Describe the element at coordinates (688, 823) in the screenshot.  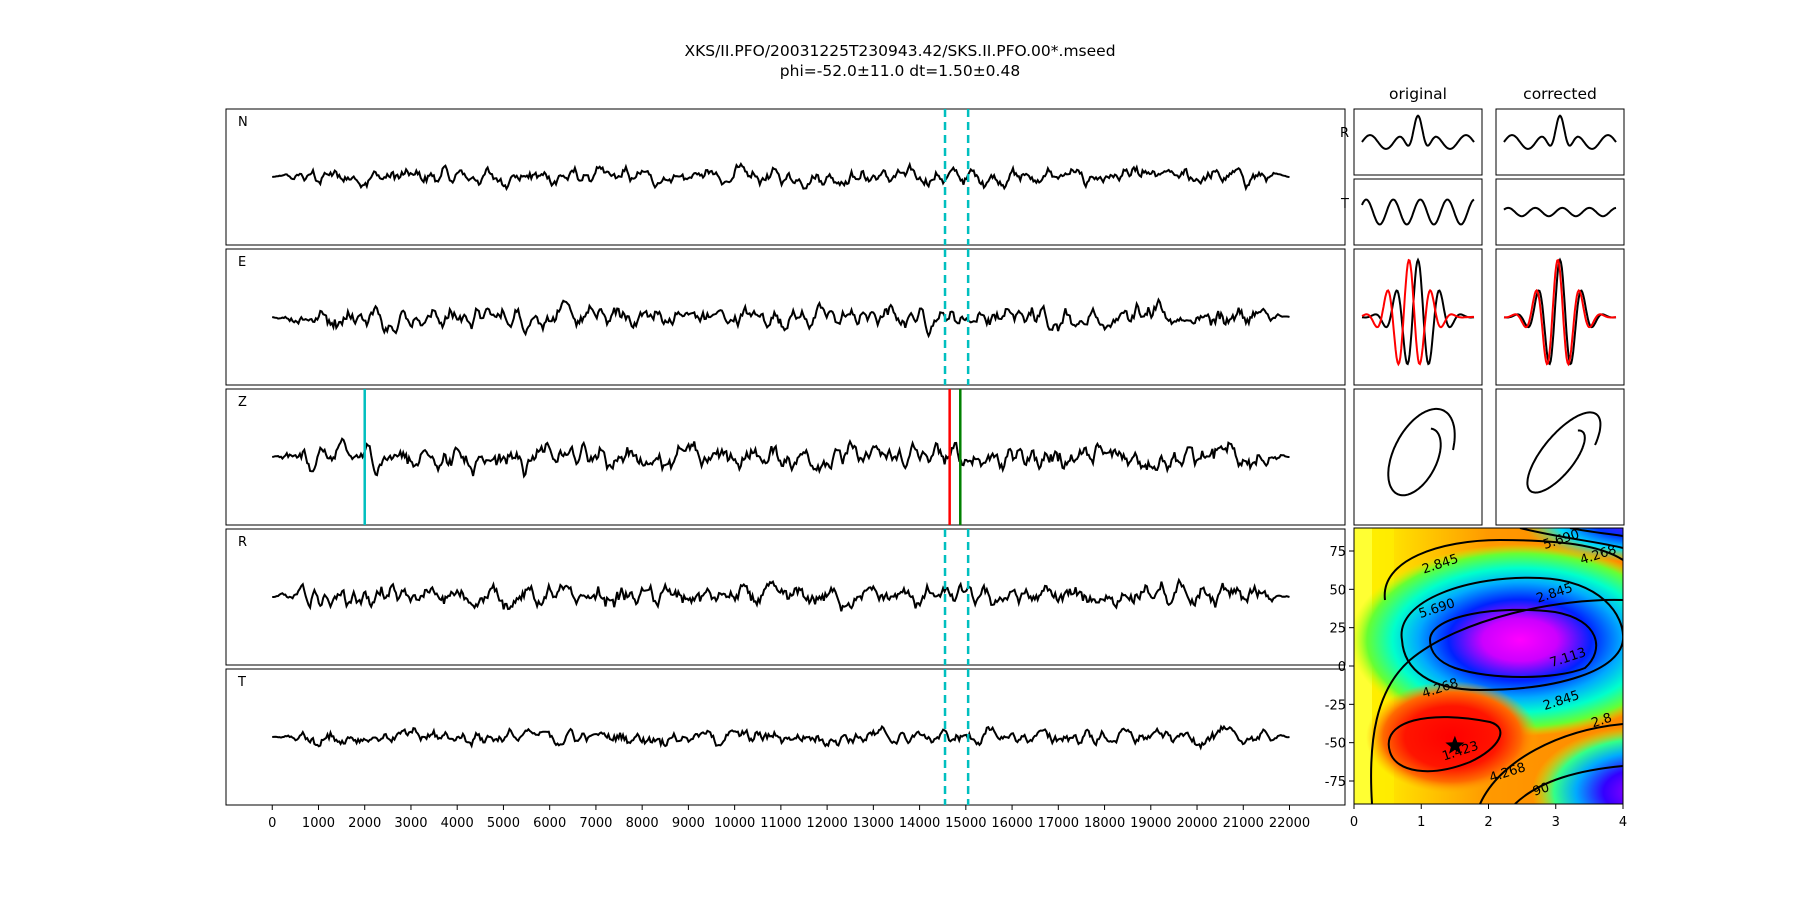
I see `x-tick-label: 9000` at that location.